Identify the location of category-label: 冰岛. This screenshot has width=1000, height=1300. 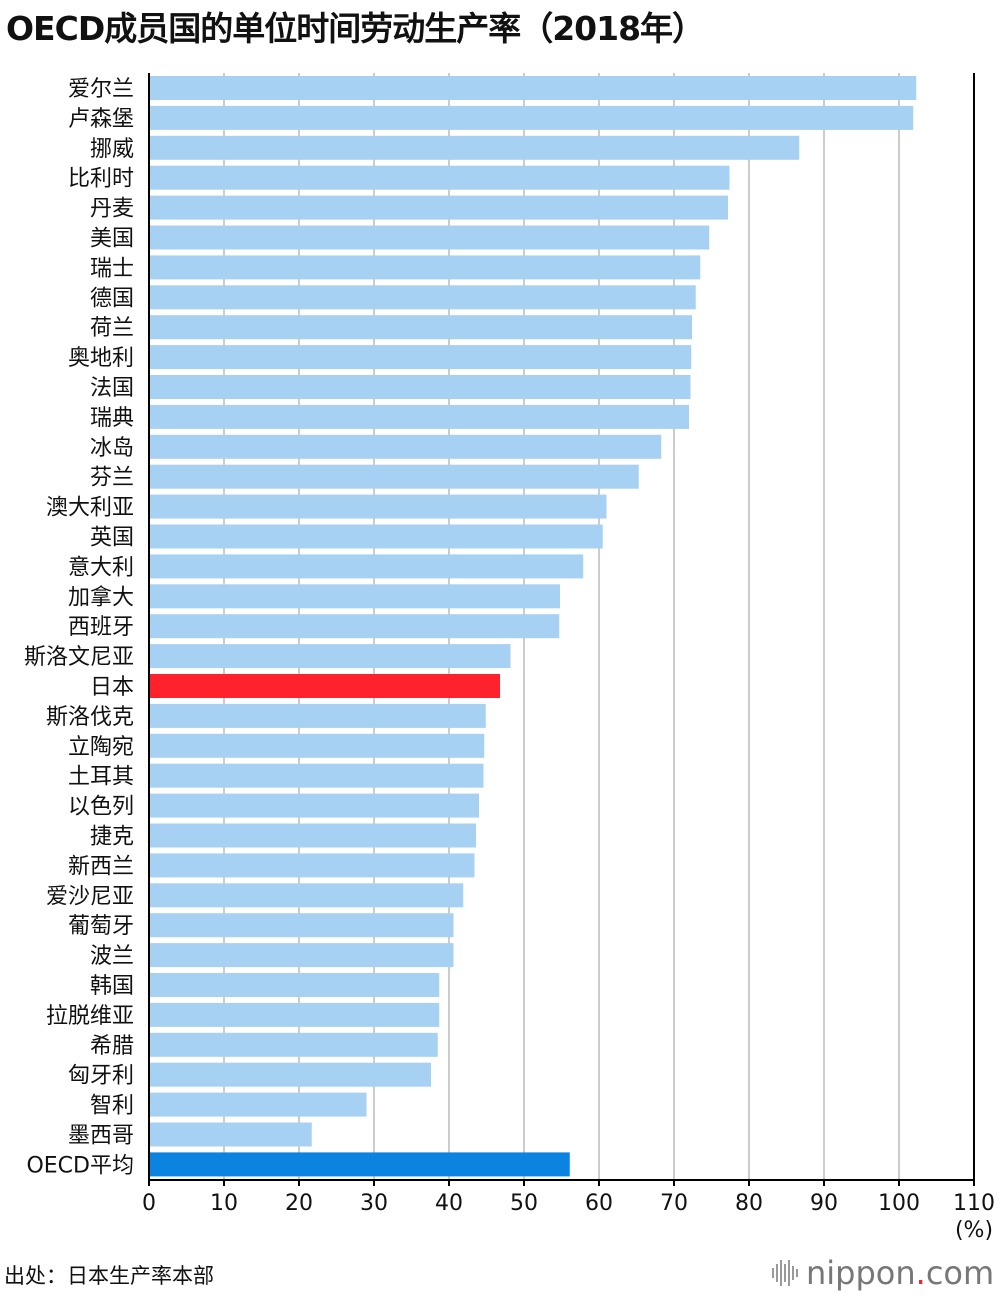
(112, 448).